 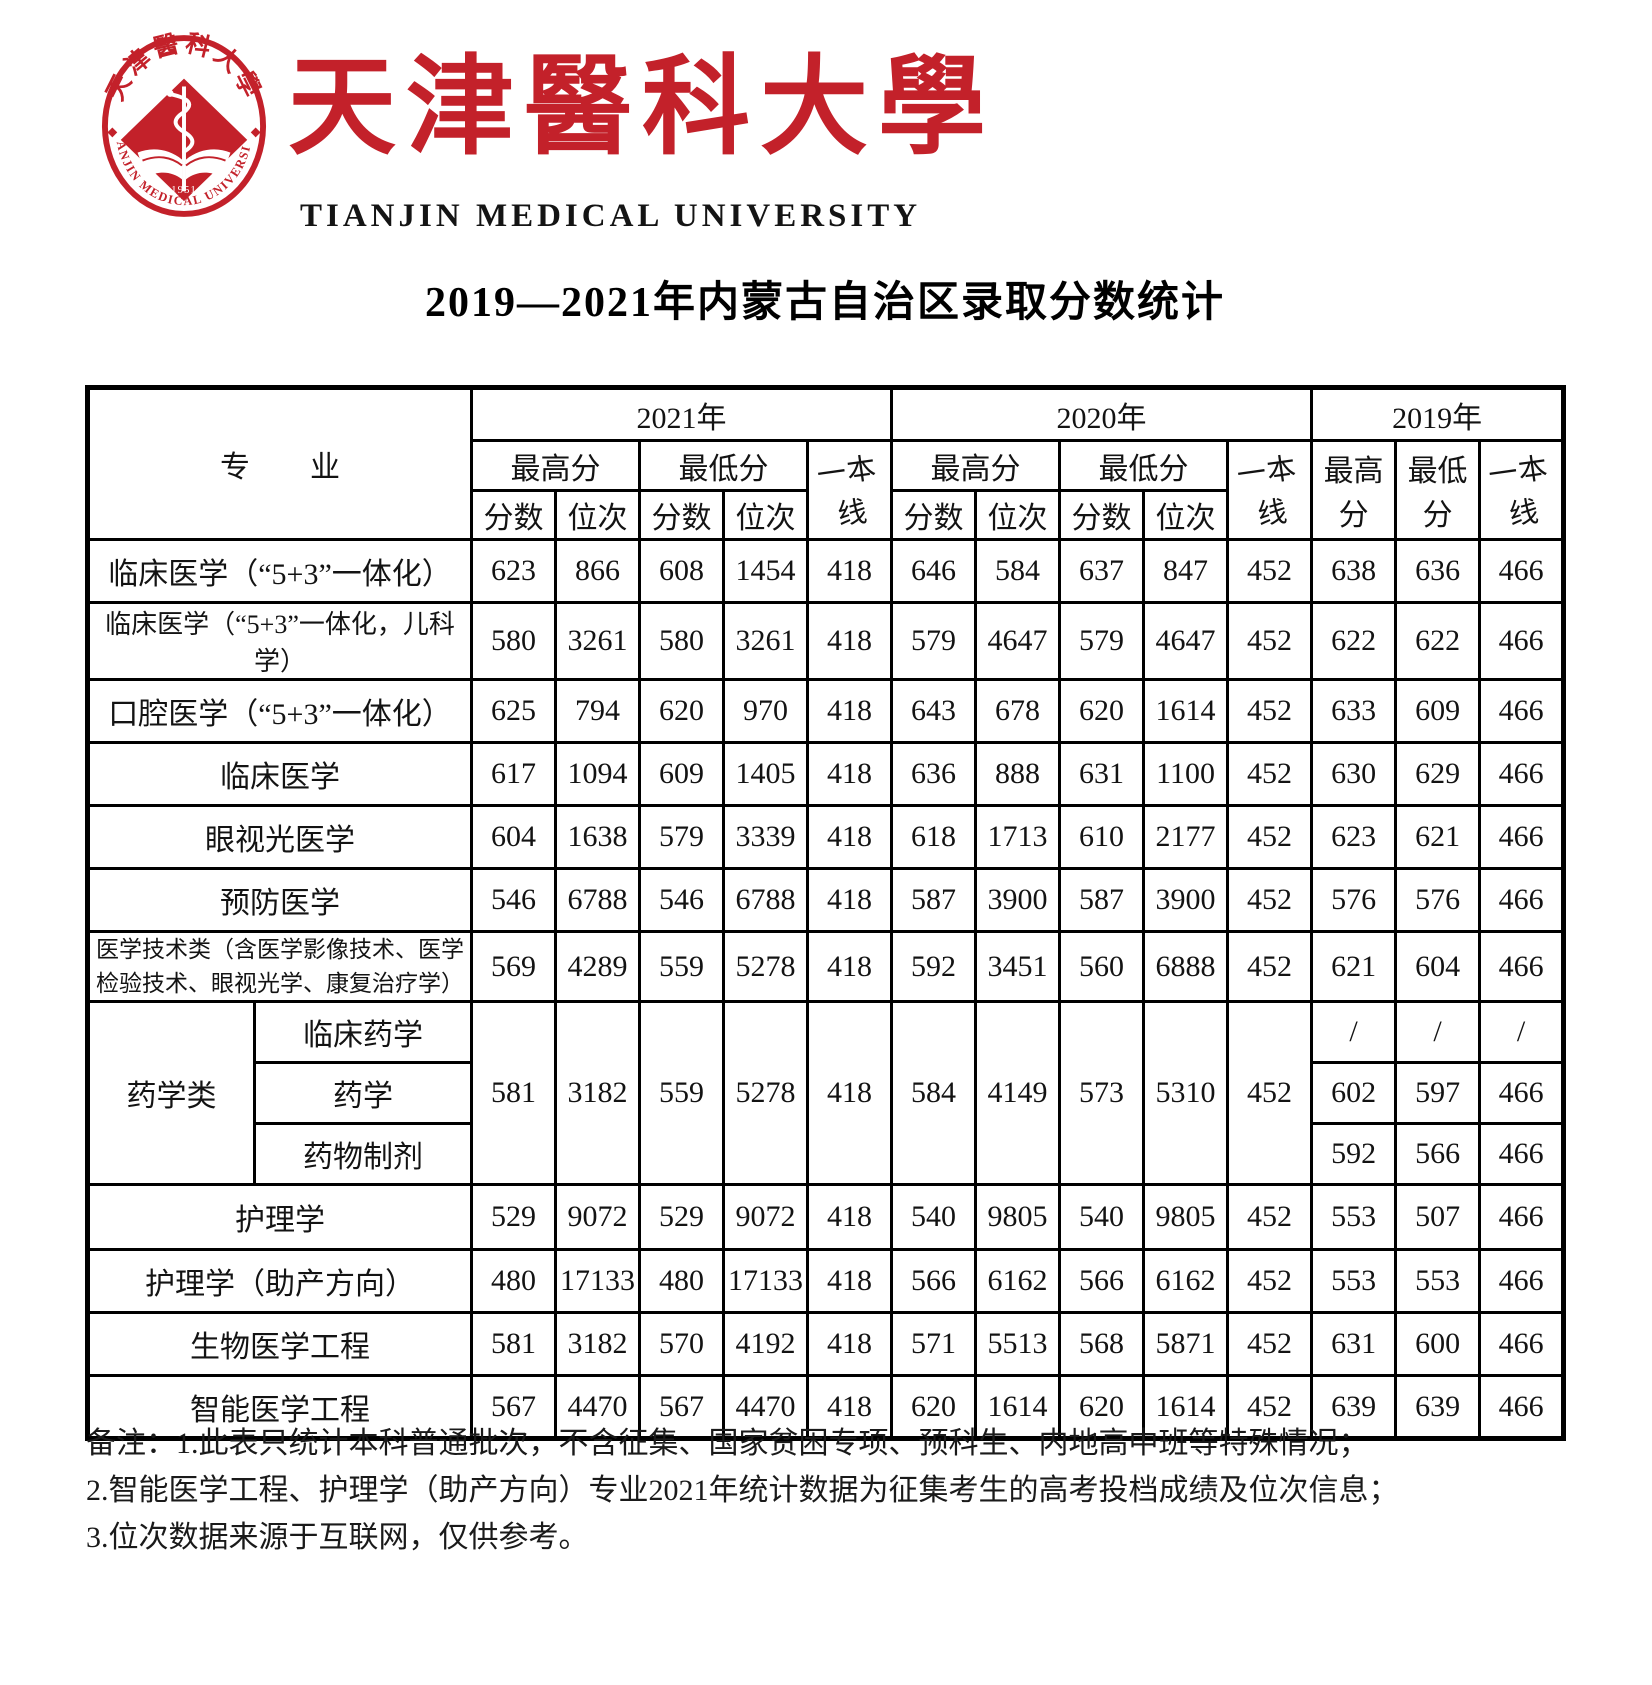 I want to click on value-cell: 576, so click(x=1354, y=900).